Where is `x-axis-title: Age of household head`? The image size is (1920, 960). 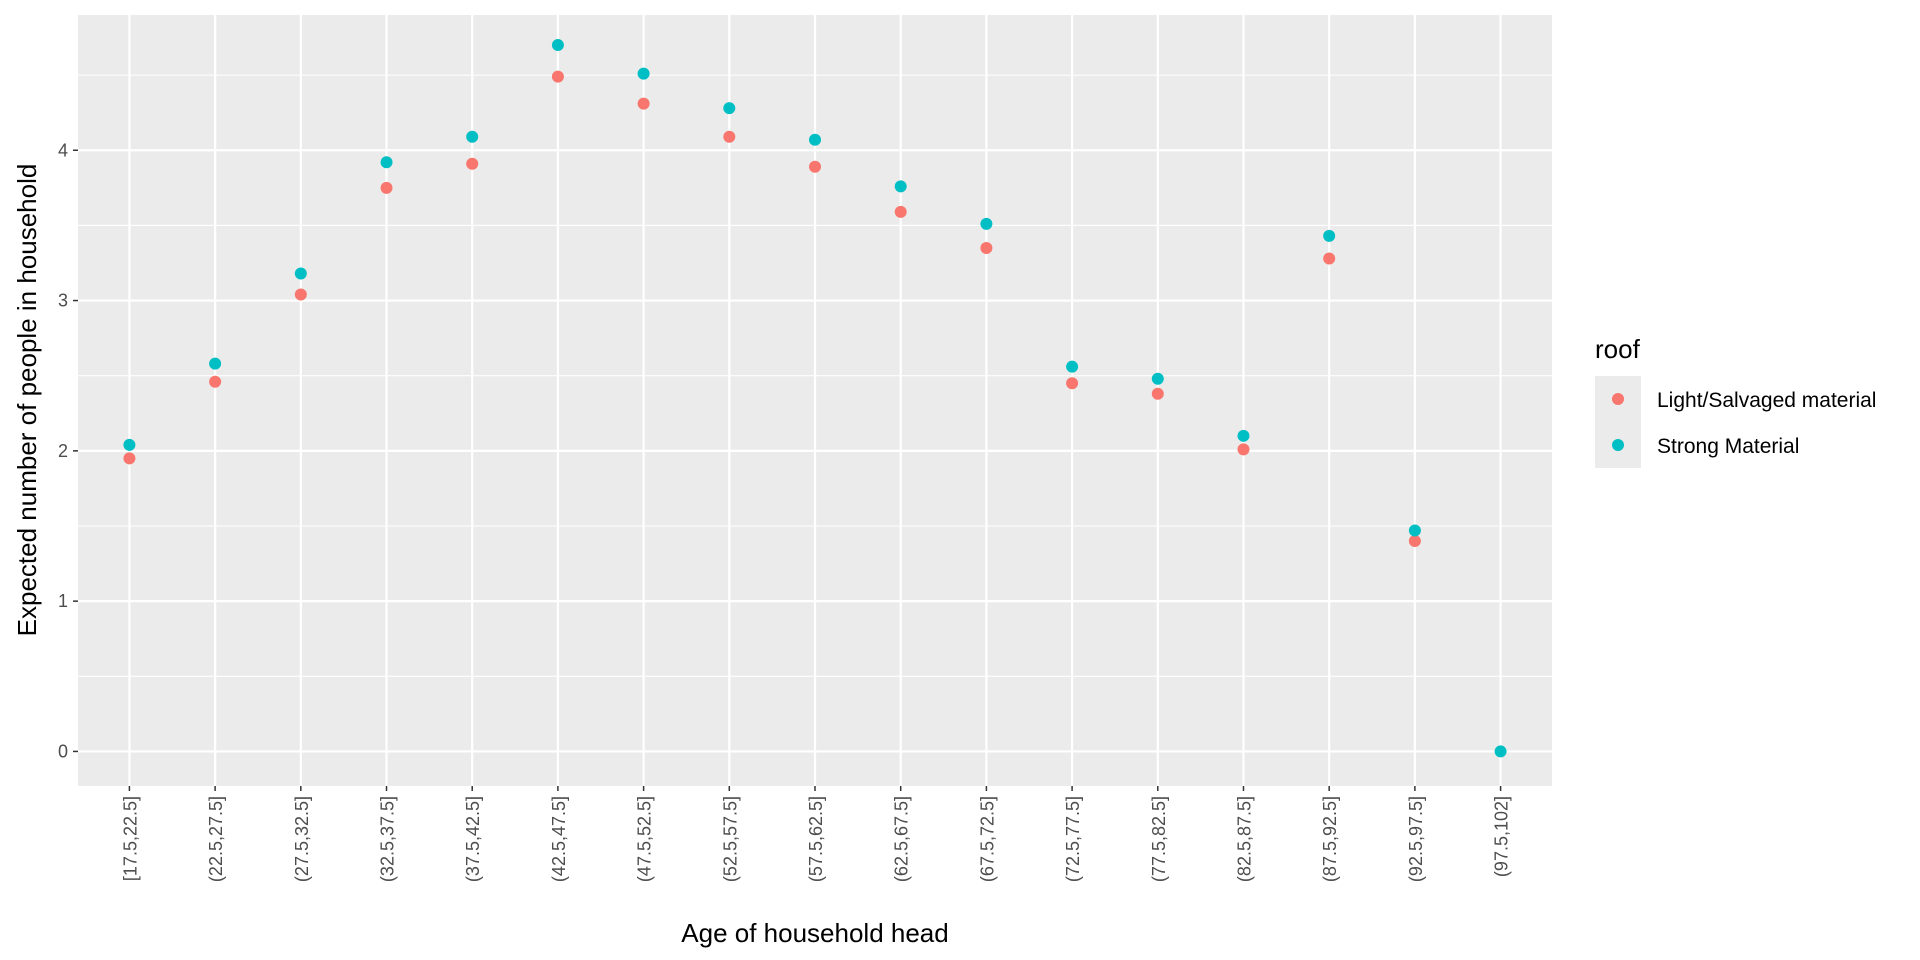
x-axis-title: Age of household head is located at coordinates (814, 933).